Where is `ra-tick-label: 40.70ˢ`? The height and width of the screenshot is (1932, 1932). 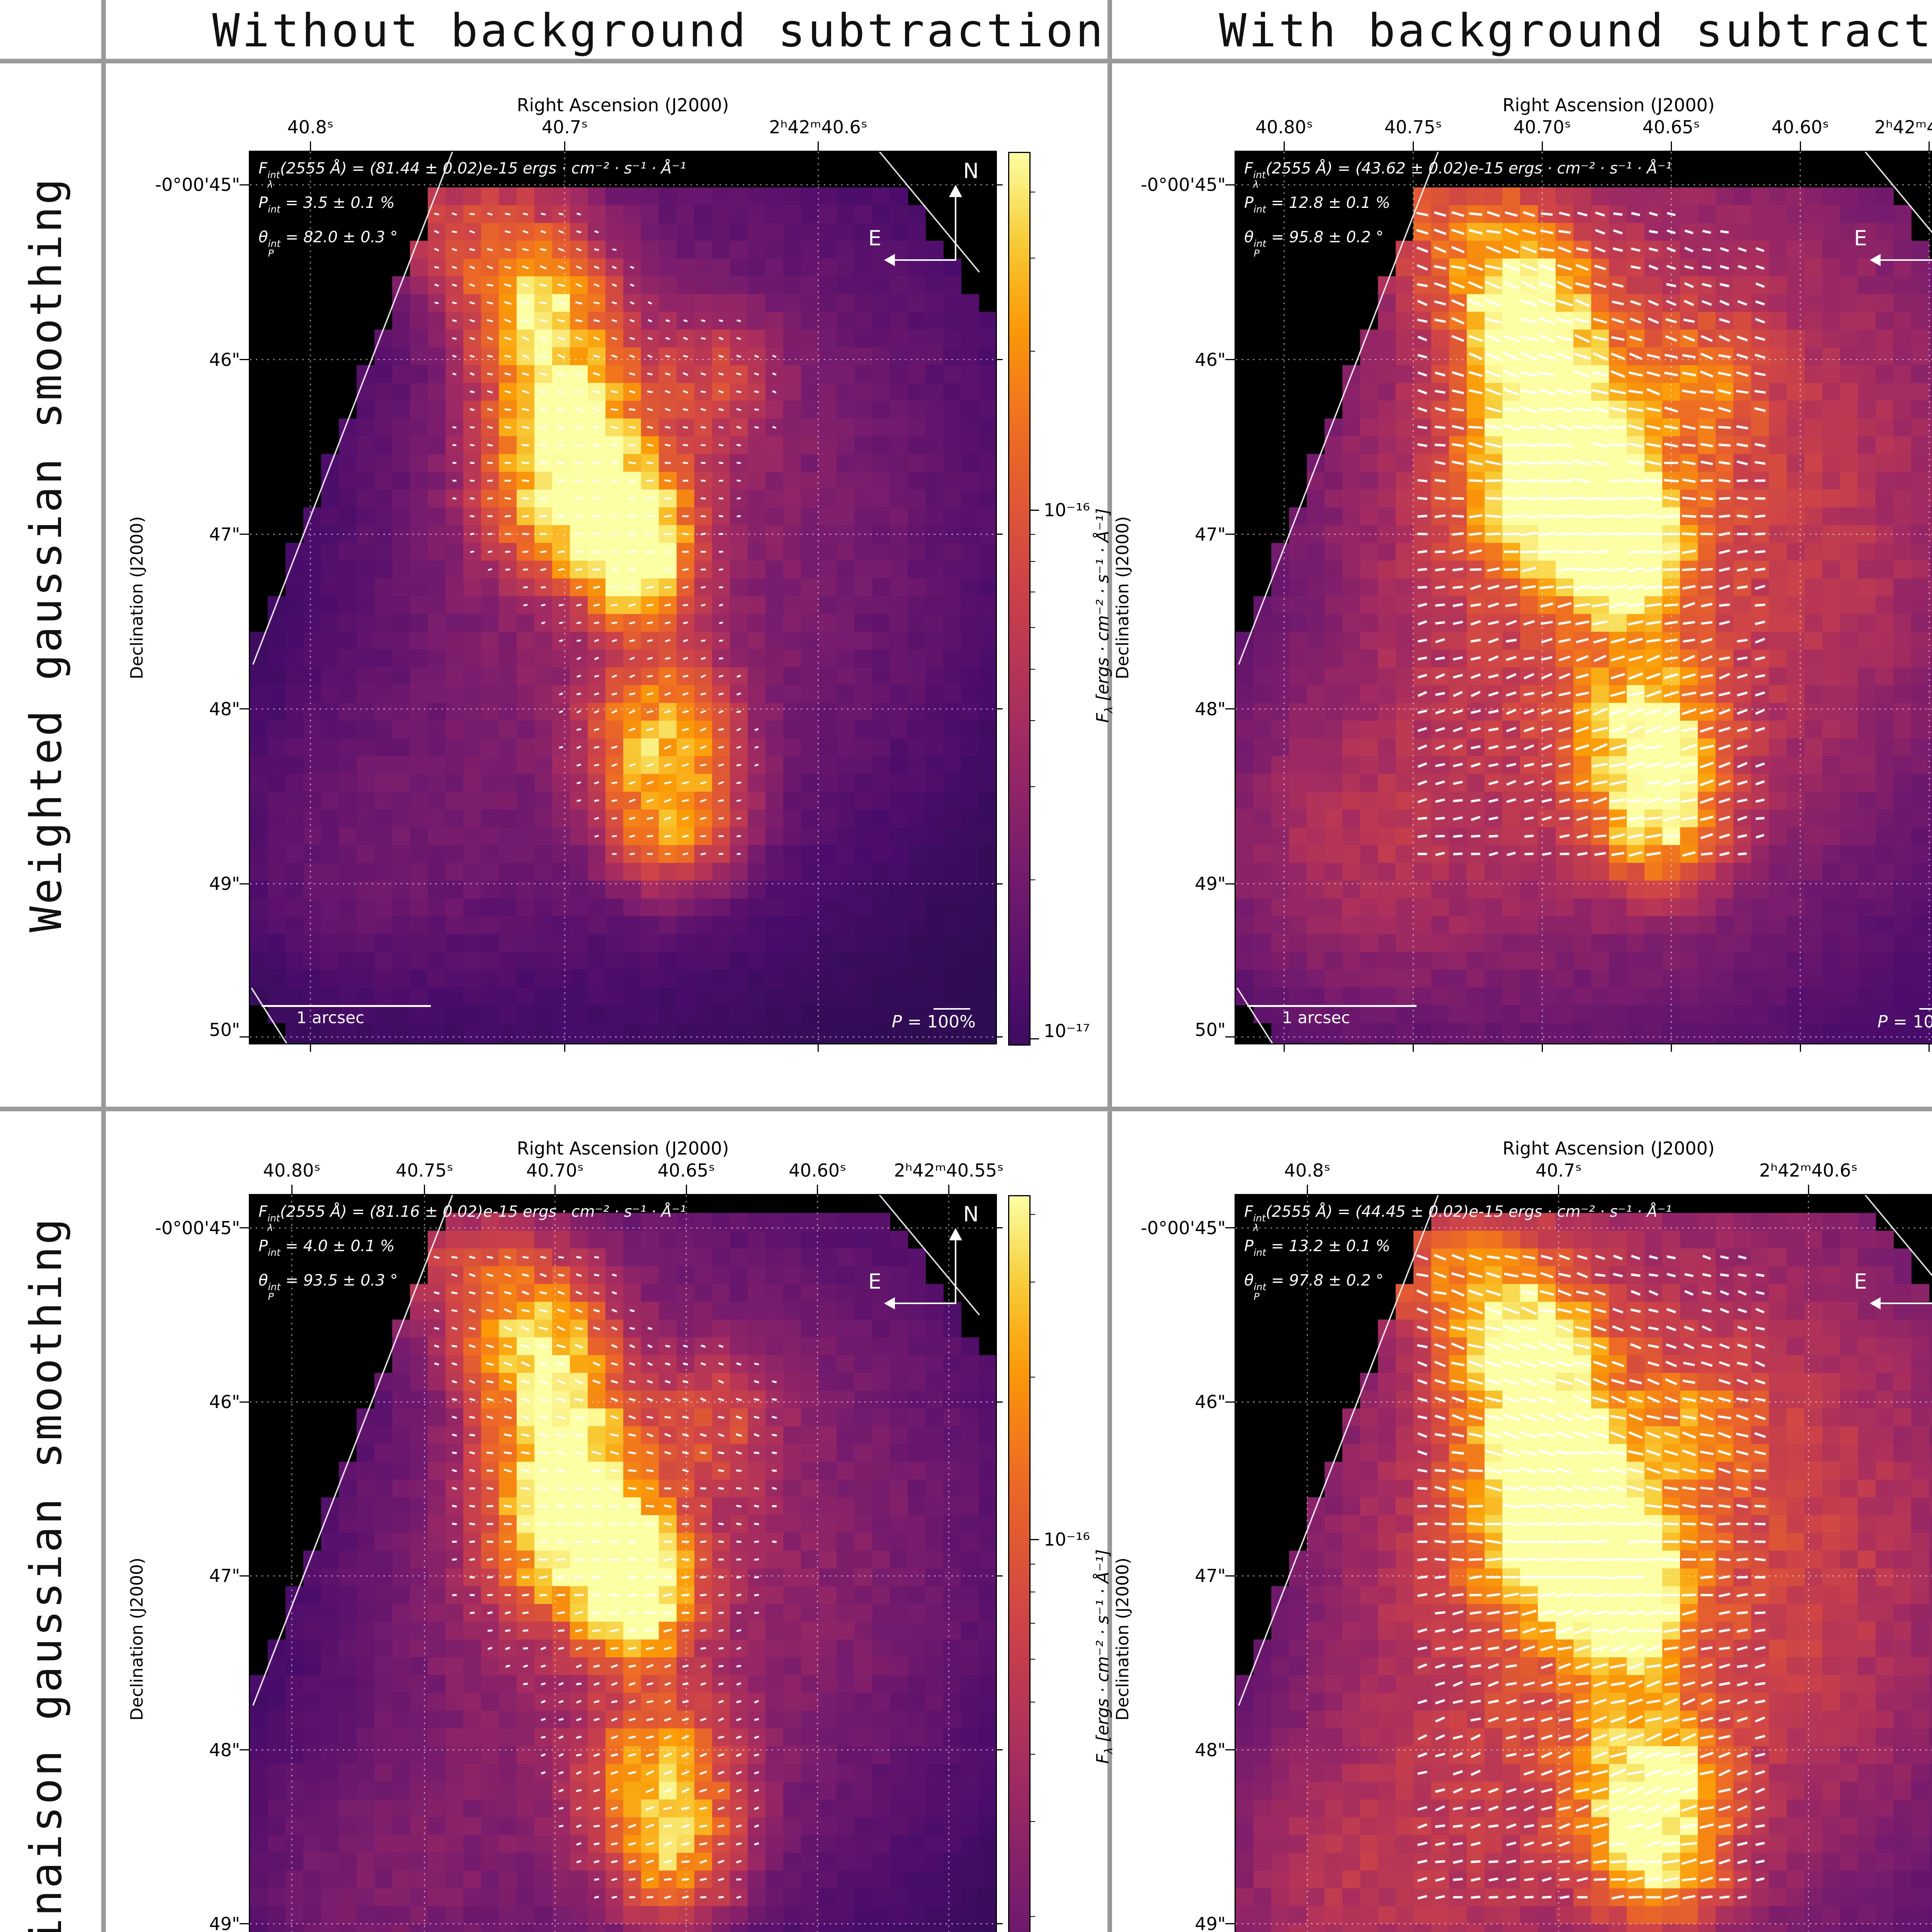 ra-tick-label: 40.70ˢ is located at coordinates (1542, 128).